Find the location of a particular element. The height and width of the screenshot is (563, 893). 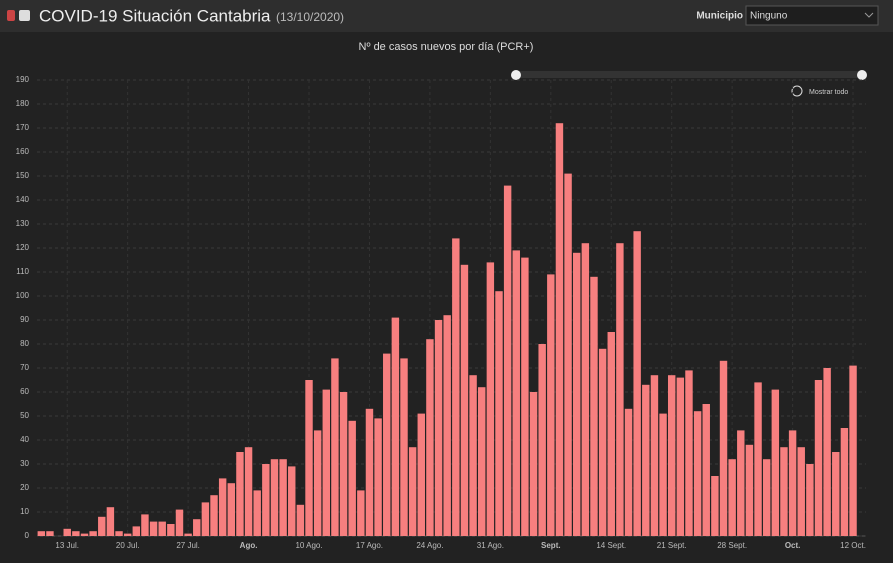

y-tick-label: 0 is located at coordinates (27, 535).